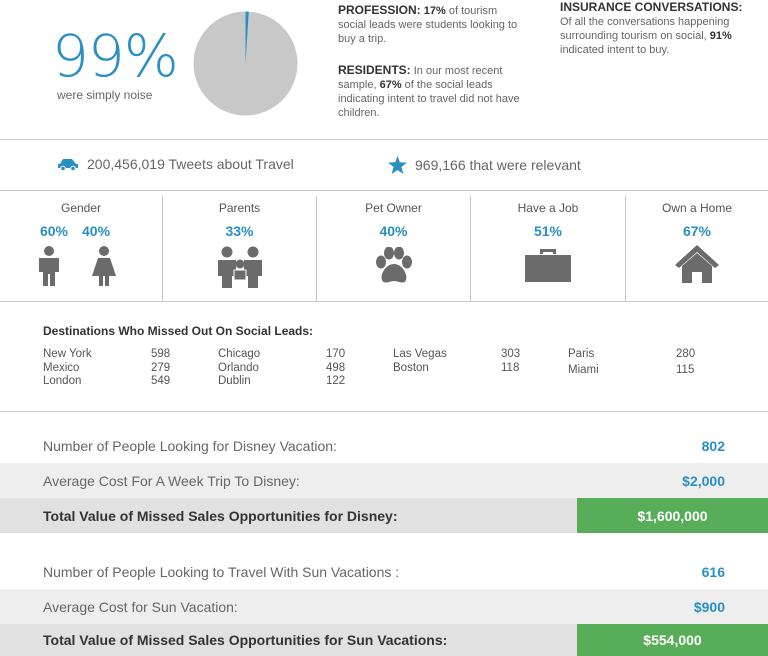 The width and height of the screenshot is (768, 656). I want to click on city-name: Boston, so click(411, 367).